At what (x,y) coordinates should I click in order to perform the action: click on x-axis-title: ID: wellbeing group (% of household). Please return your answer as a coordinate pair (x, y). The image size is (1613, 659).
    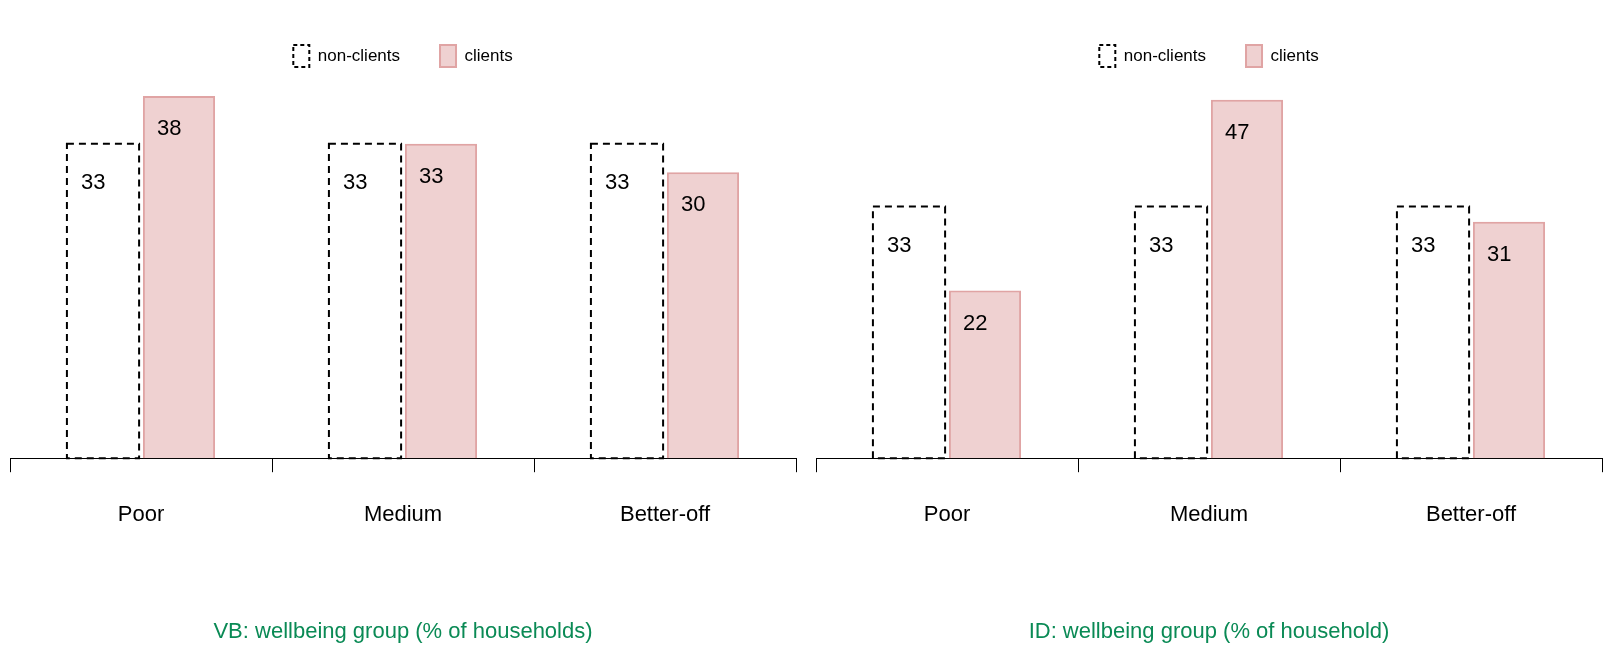
    Looking at the image, I should click on (1209, 630).